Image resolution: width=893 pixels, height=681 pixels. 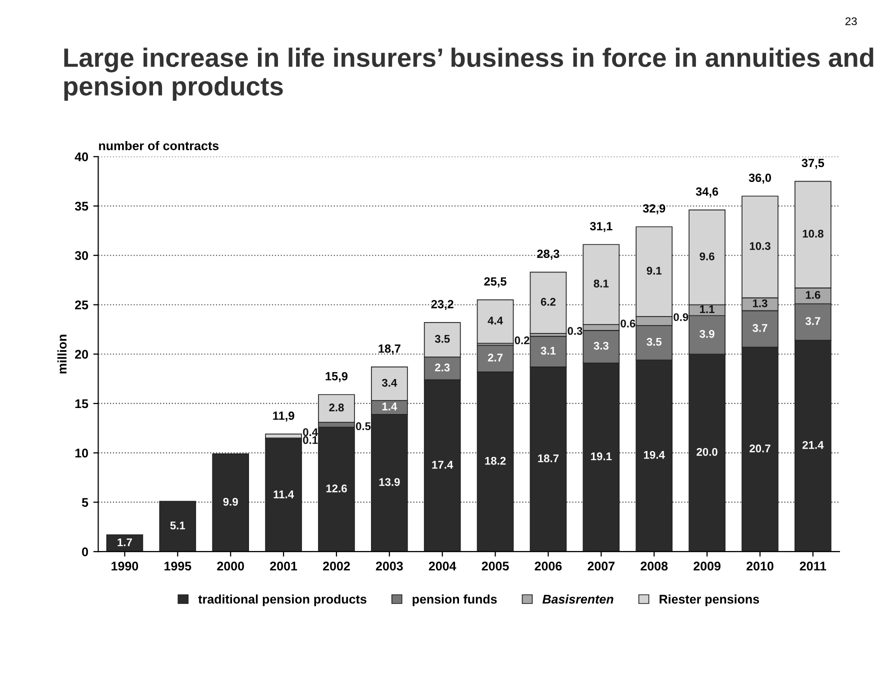 I want to click on x-tick-label: 1995, so click(x=178, y=566).